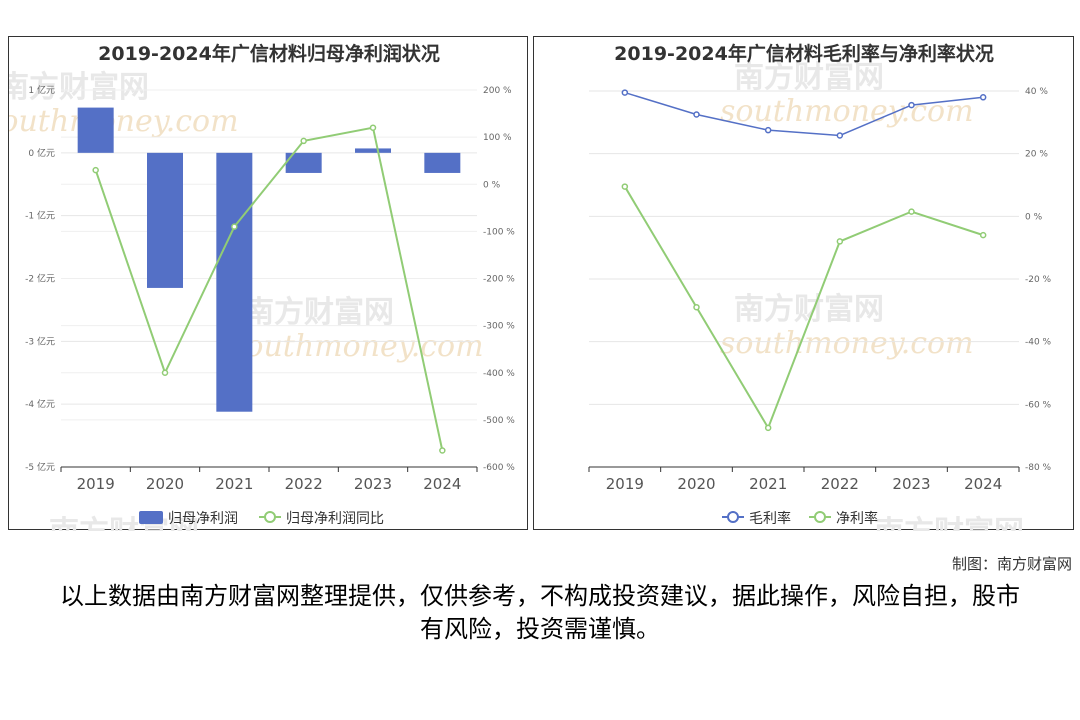  I want to click on bar-2023, so click(373, 150).